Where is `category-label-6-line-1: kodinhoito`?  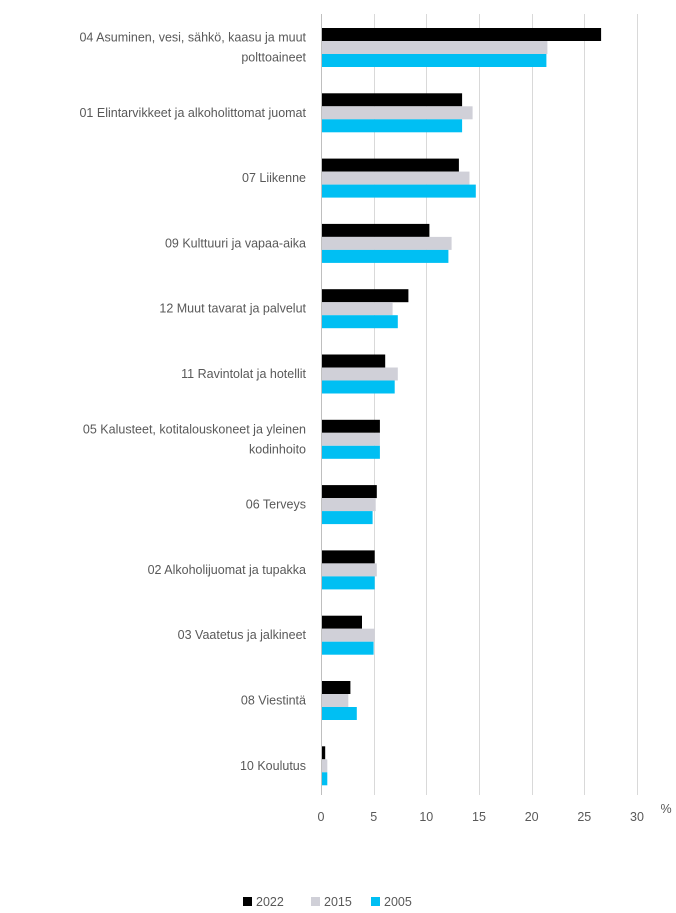 category-label-6-line-1: kodinhoito is located at coordinates (277, 449).